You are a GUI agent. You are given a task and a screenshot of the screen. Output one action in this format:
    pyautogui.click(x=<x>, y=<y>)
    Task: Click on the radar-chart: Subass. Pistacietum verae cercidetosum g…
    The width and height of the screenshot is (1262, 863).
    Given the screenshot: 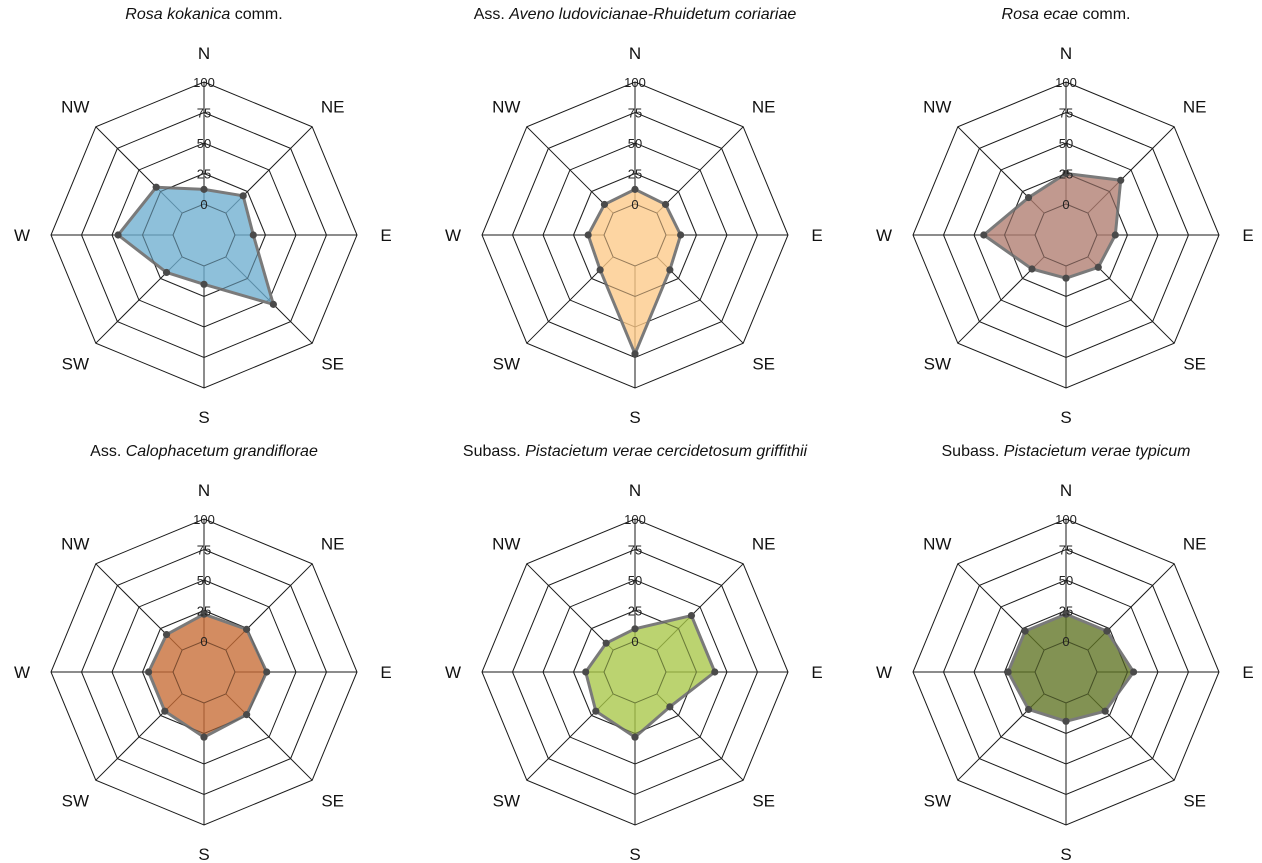 What is the action you would take?
    pyautogui.click(x=634, y=653)
    